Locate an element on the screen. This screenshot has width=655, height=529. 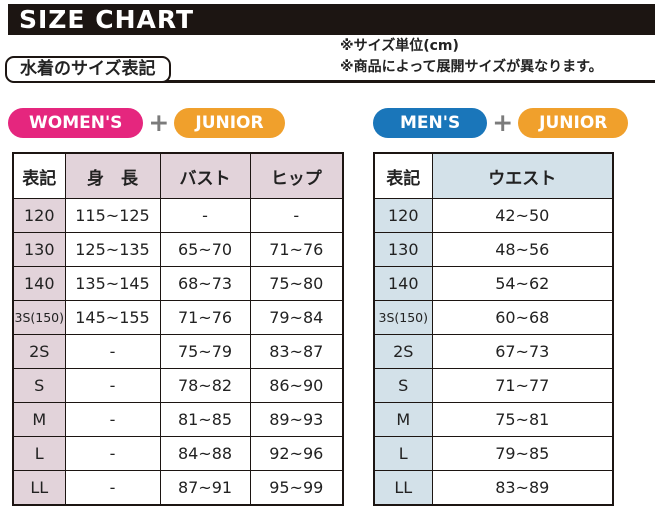
measurement-cell: 125~135 is located at coordinates (112, 249).